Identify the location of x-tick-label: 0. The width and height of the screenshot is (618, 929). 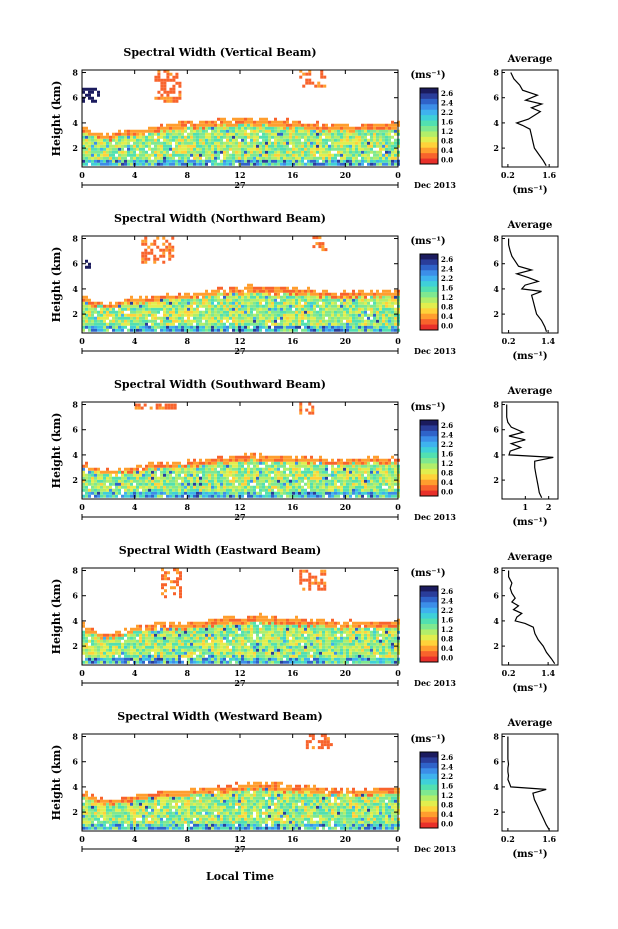
(398, 507).